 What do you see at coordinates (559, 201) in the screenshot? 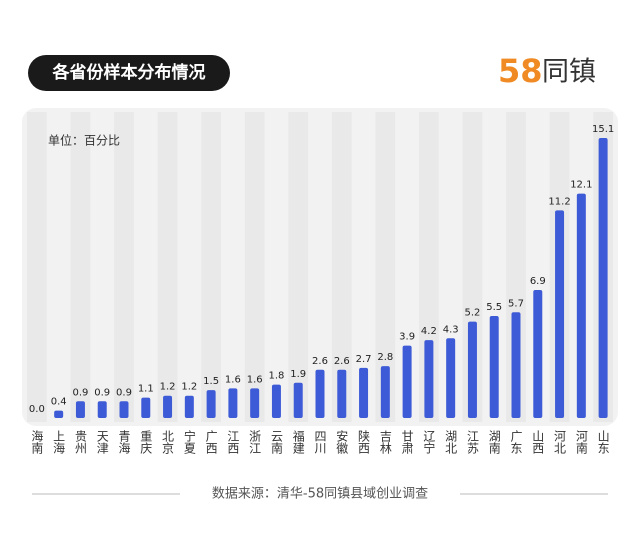
I see `value-label: 11.2` at bounding box center [559, 201].